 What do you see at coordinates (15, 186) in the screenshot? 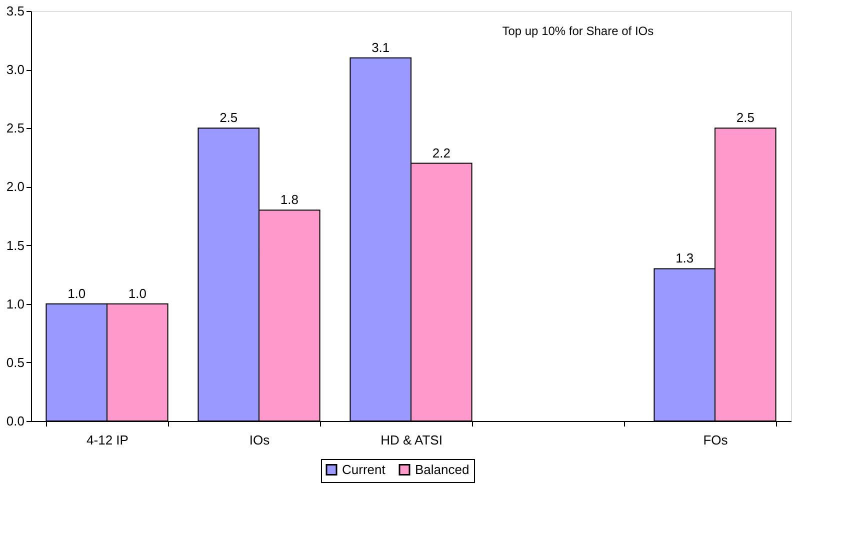
I see `text: 2.0` at bounding box center [15, 186].